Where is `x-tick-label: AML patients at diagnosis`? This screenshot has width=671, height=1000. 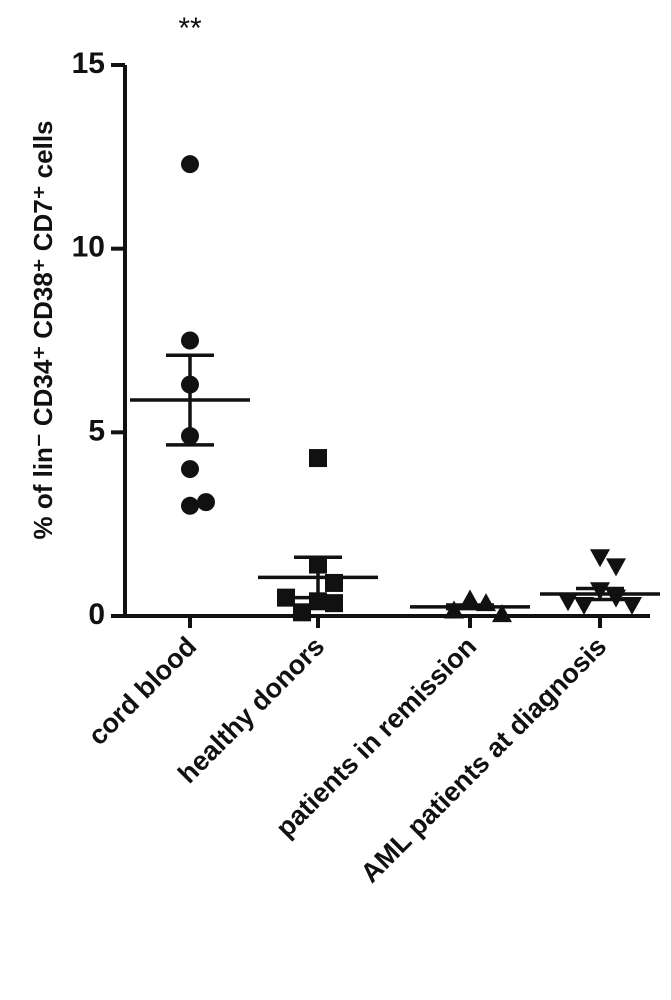 x-tick-label: AML patients at diagnosis is located at coordinates (483, 759).